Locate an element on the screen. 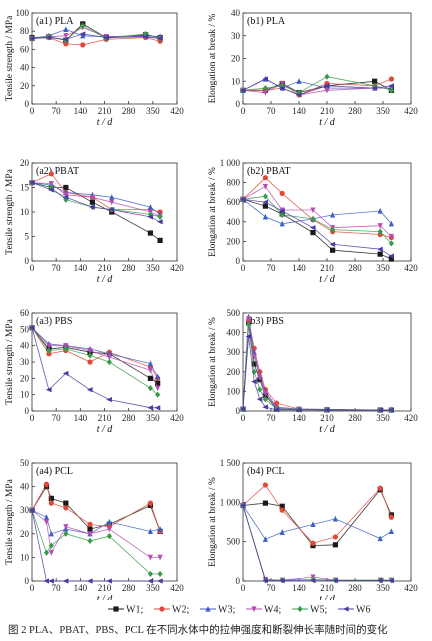 Image resolution: width=432 pixels, height=641 pixels. x-tick-label: 70 is located at coordinates (57, 111).